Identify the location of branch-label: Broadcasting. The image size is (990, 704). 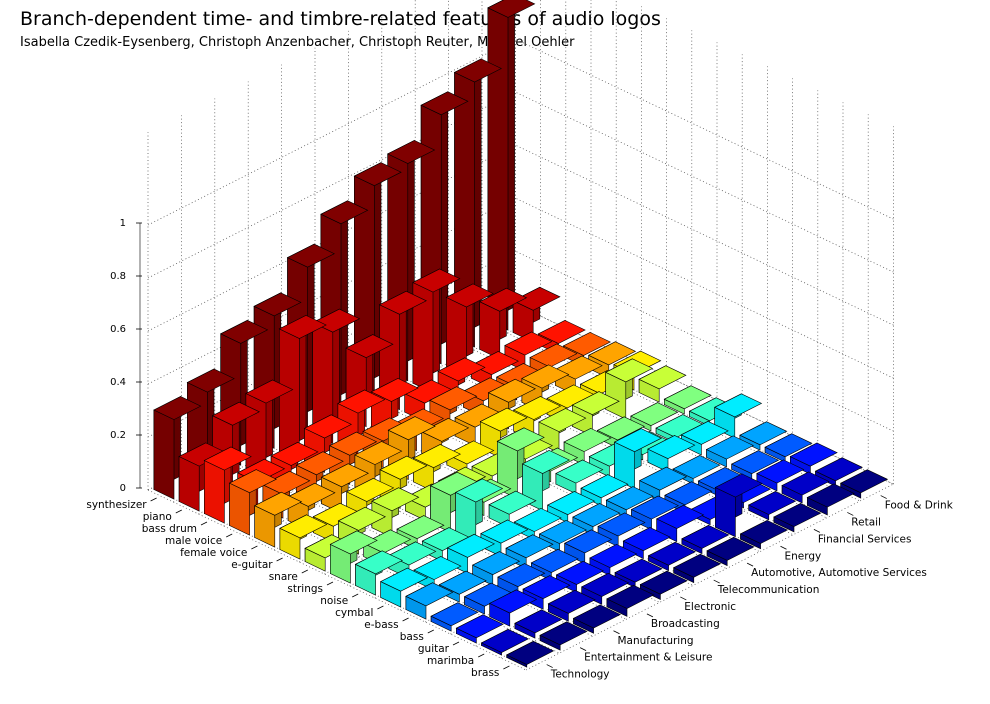
(685, 624).